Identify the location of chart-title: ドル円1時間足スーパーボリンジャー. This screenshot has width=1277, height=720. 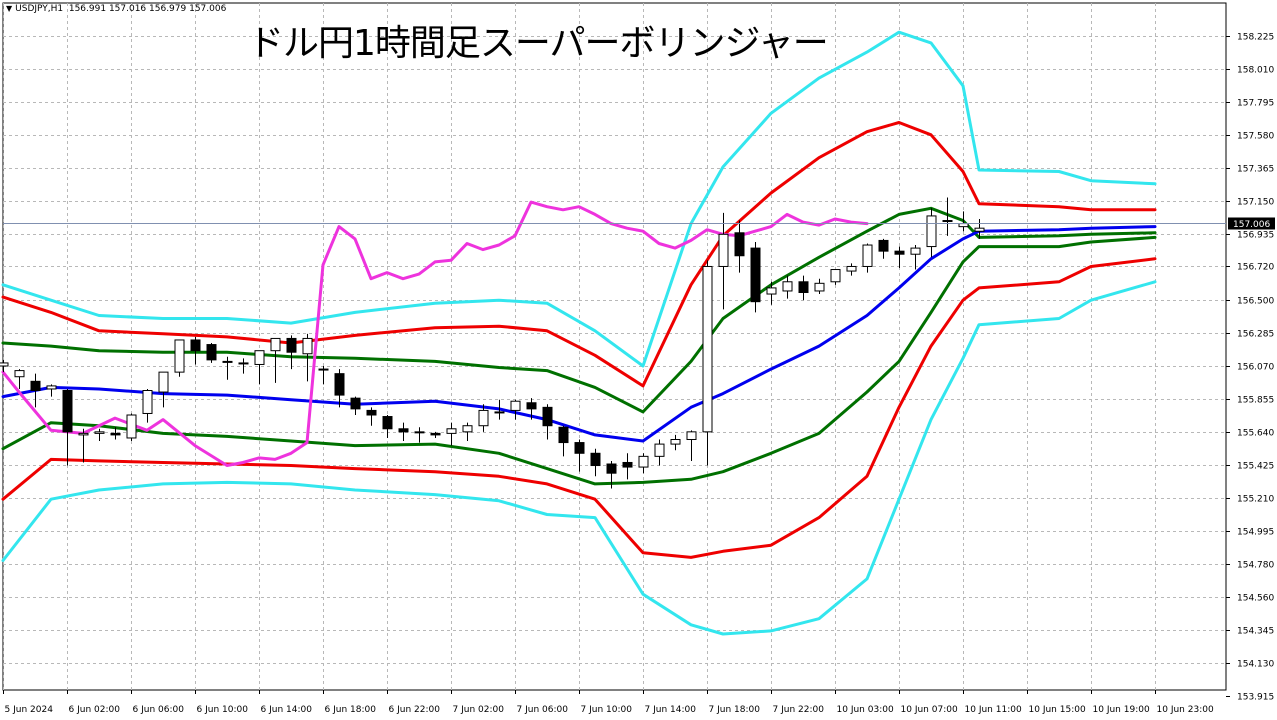
(538, 43).